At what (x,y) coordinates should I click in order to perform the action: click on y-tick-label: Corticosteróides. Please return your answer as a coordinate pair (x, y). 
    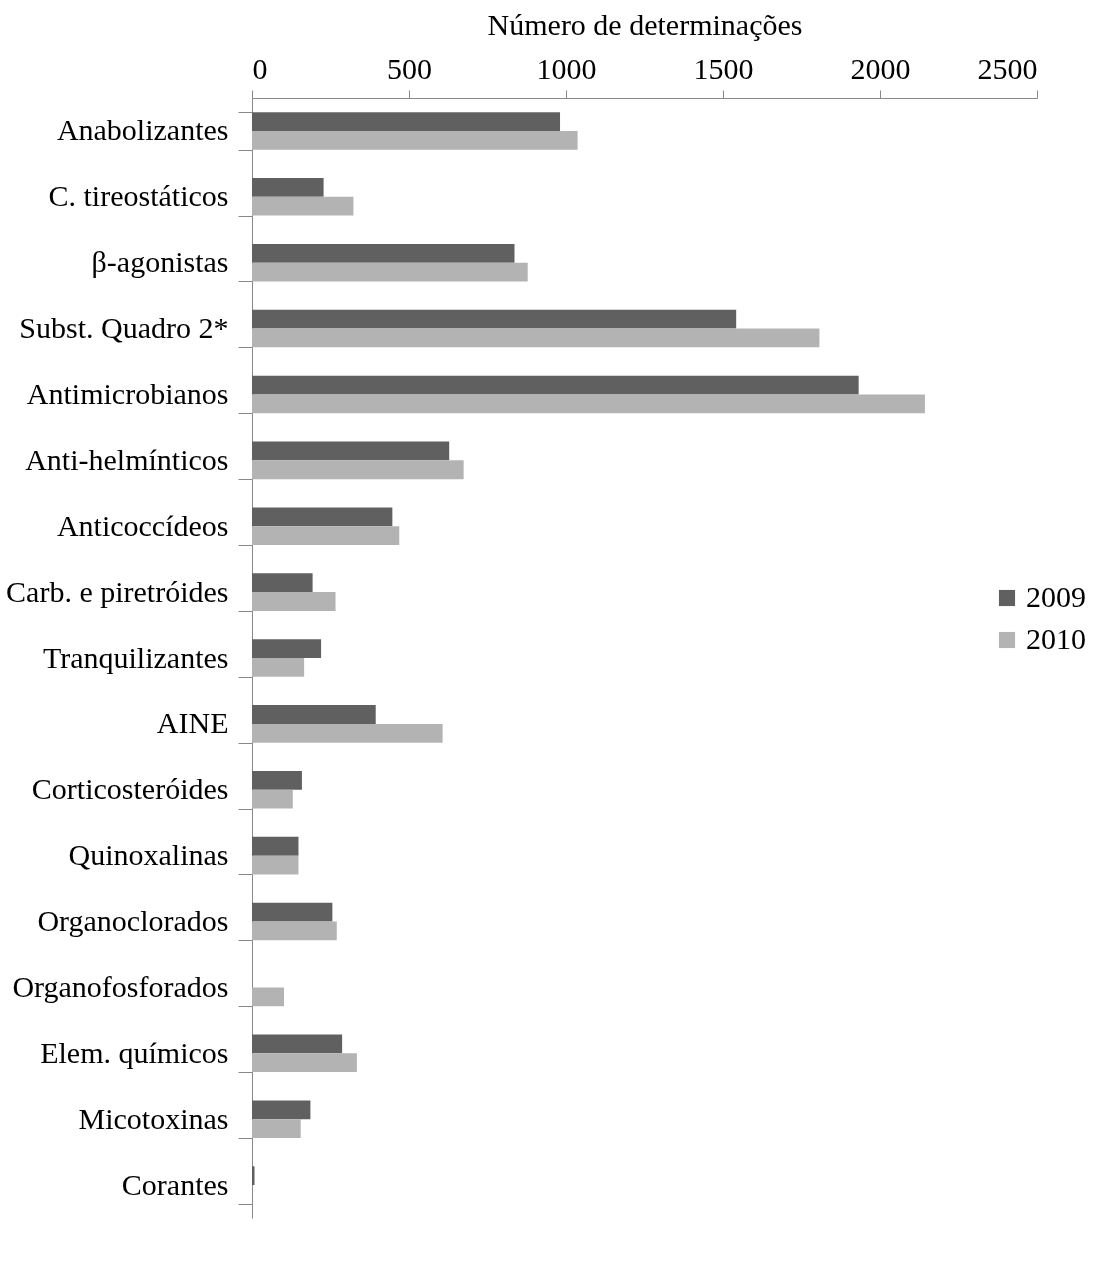
    Looking at the image, I should click on (130, 789).